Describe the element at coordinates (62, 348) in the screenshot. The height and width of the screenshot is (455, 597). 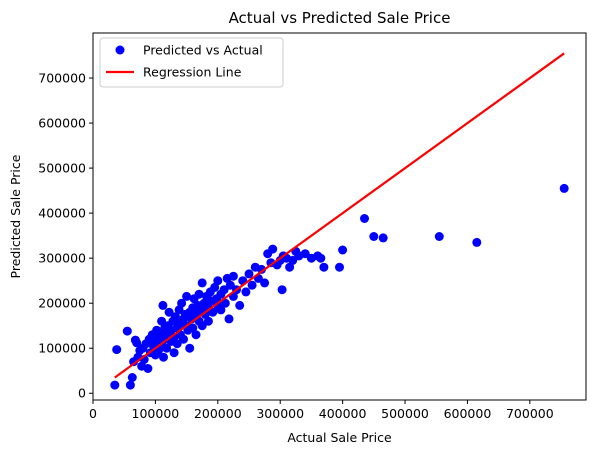
I see `y-tick-label: 100000` at that location.